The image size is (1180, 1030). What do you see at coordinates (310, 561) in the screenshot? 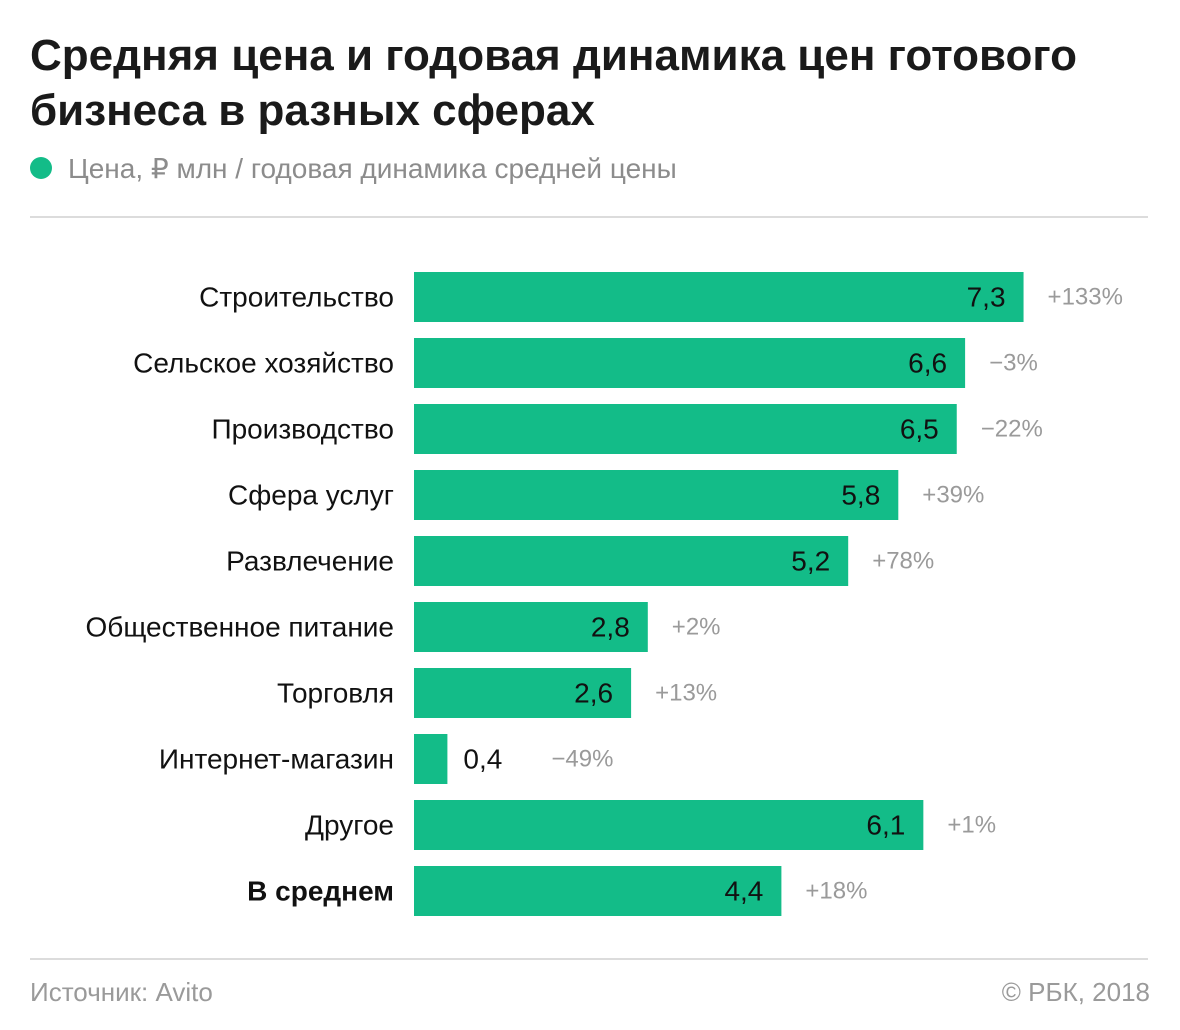
I see `category-label: Развлечение` at bounding box center [310, 561].